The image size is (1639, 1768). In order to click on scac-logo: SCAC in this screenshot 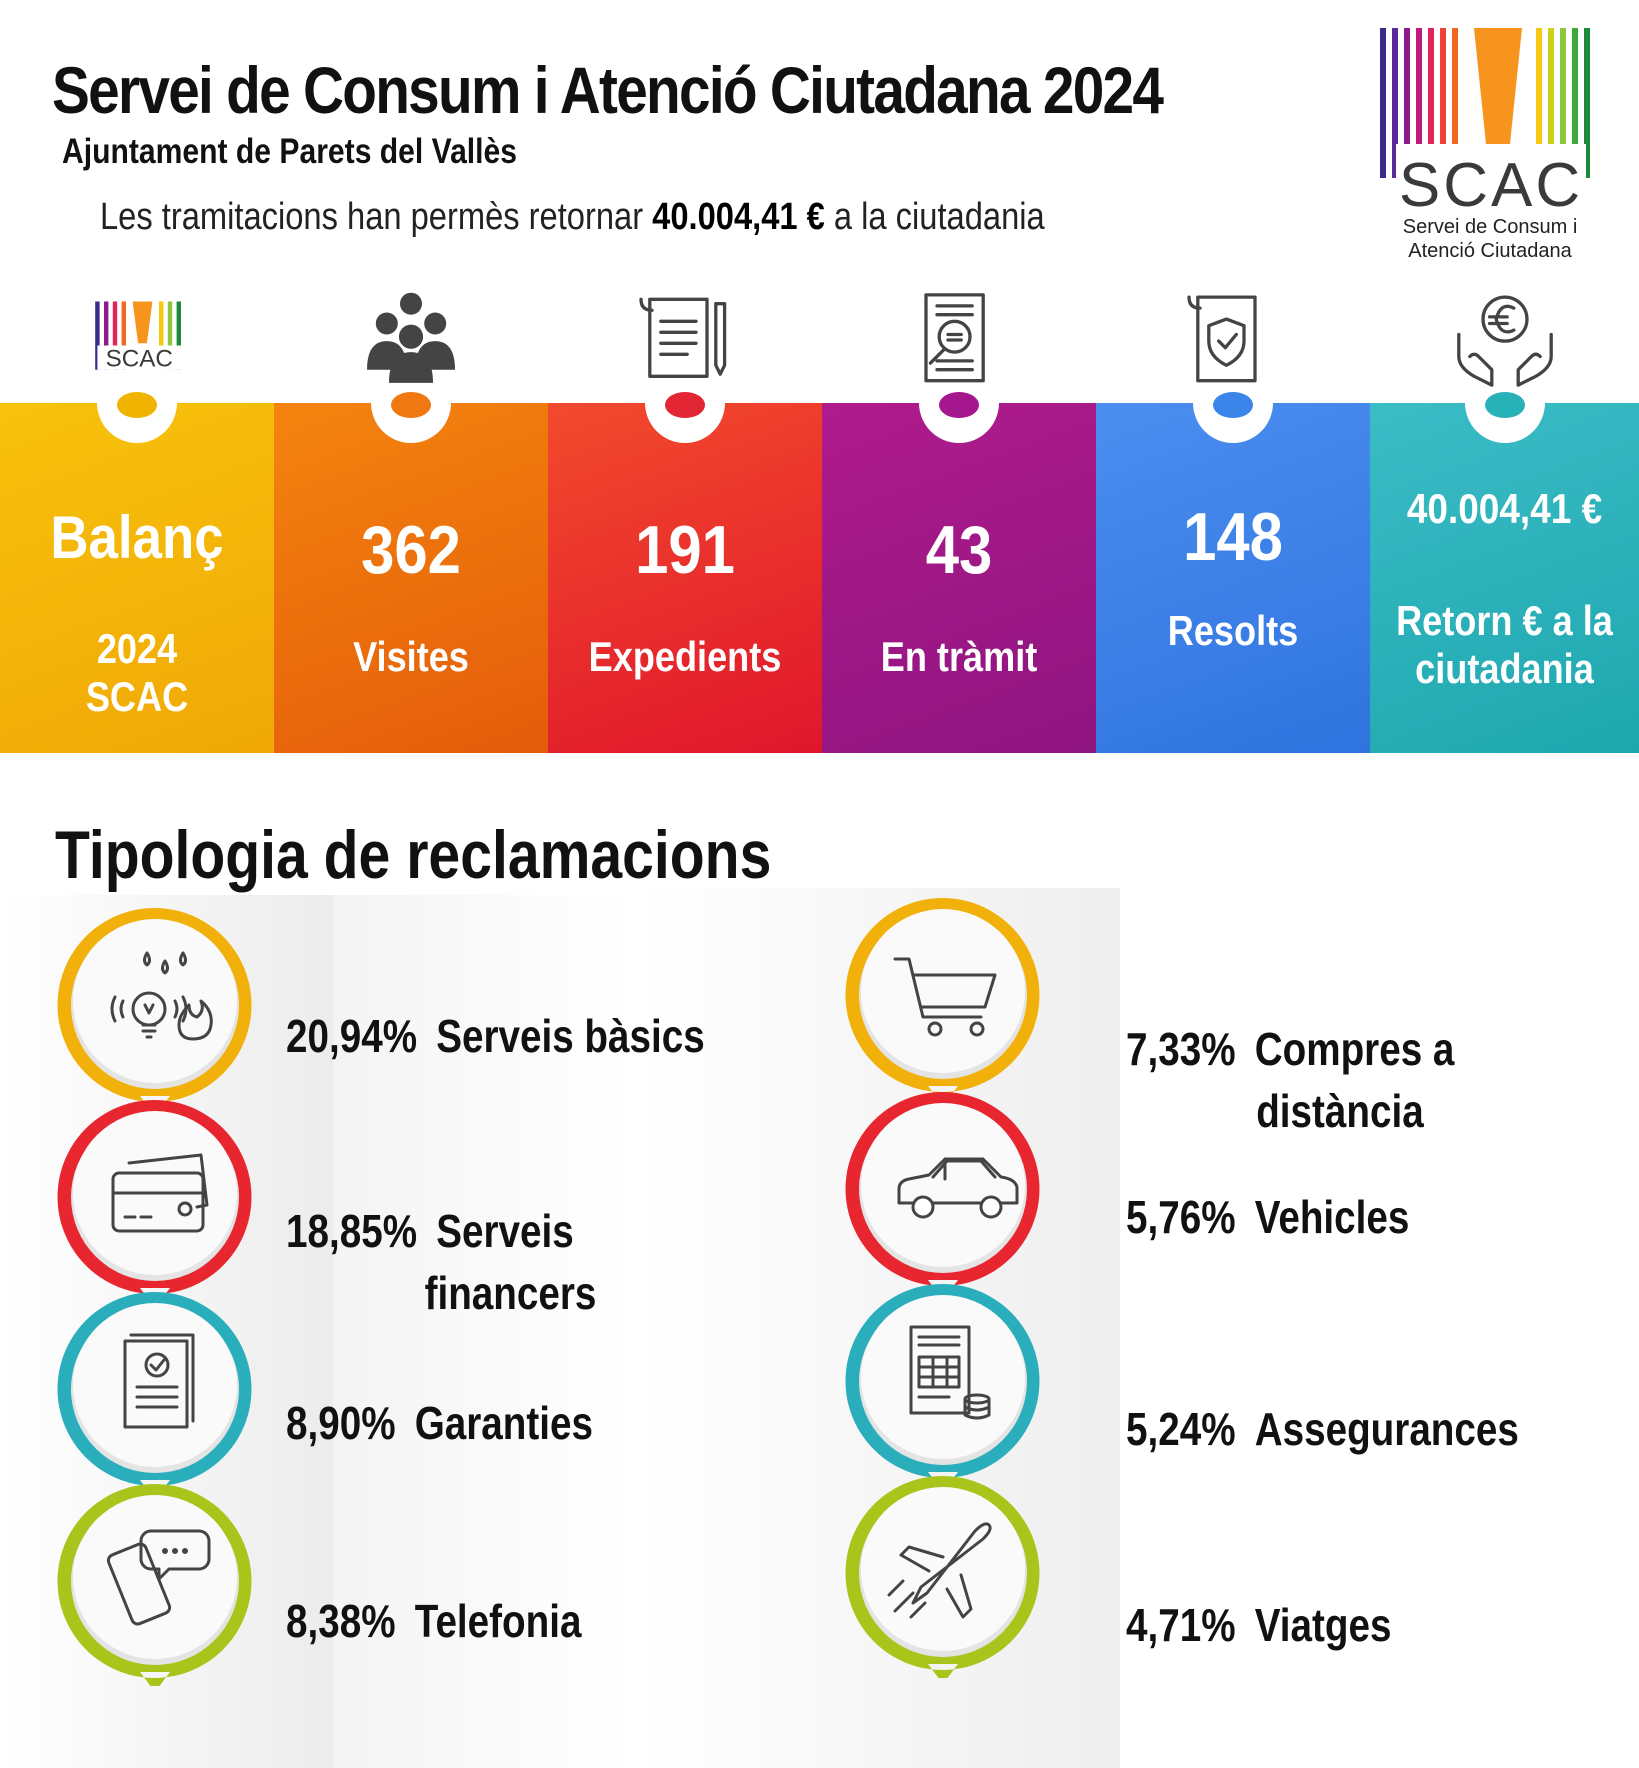, I will do `click(1485, 124)`.